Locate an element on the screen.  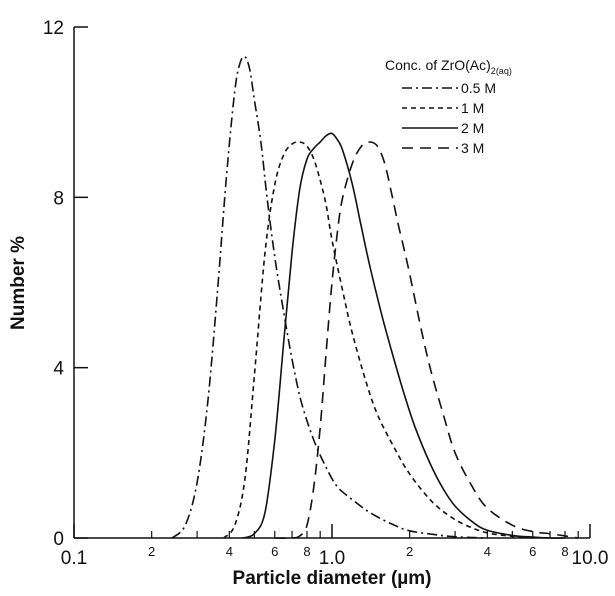
legend-title-sub2: (aq) is located at coordinates (504, 71).